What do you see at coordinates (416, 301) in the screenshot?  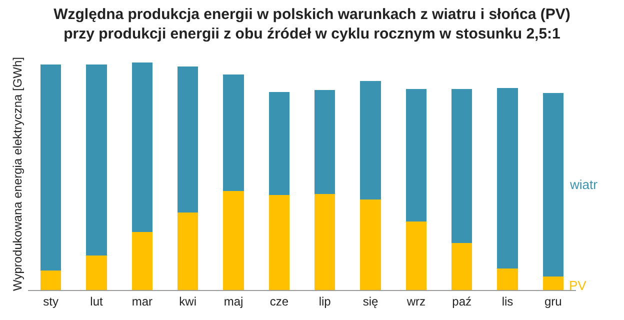 I see `x-tick-label: wrz` at bounding box center [416, 301].